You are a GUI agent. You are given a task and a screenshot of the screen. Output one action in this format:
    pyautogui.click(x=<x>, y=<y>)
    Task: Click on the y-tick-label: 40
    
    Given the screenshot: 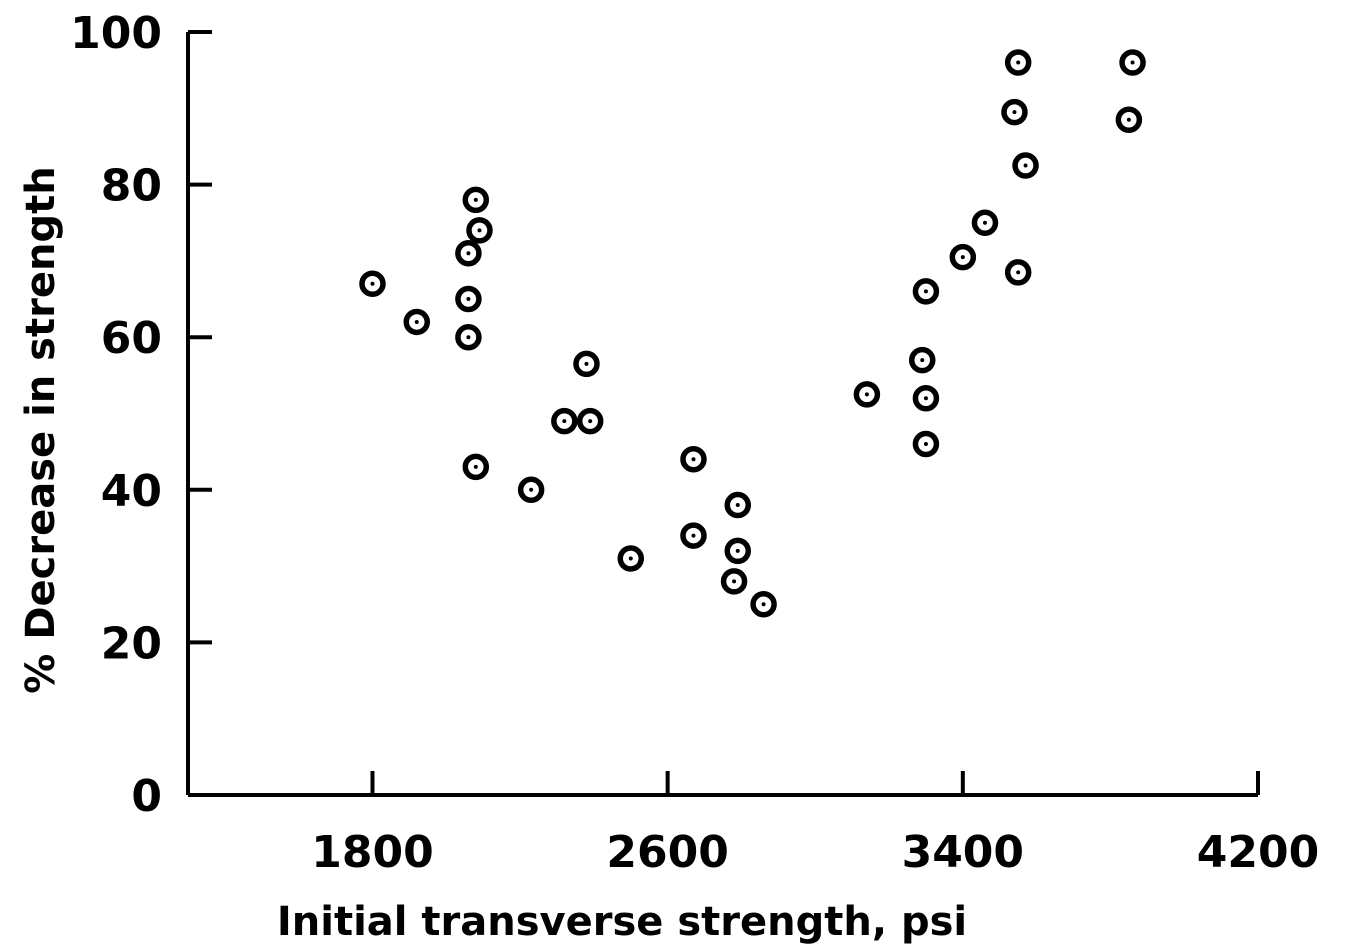 What is the action you would take?
    pyautogui.click(x=131, y=491)
    